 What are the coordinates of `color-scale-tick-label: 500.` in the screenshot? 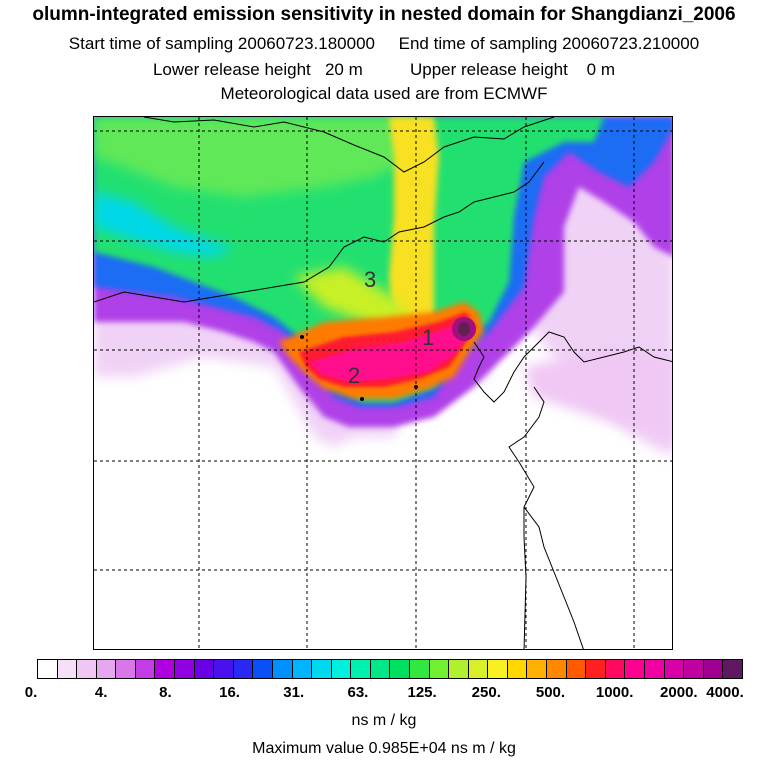 It's located at (550, 692).